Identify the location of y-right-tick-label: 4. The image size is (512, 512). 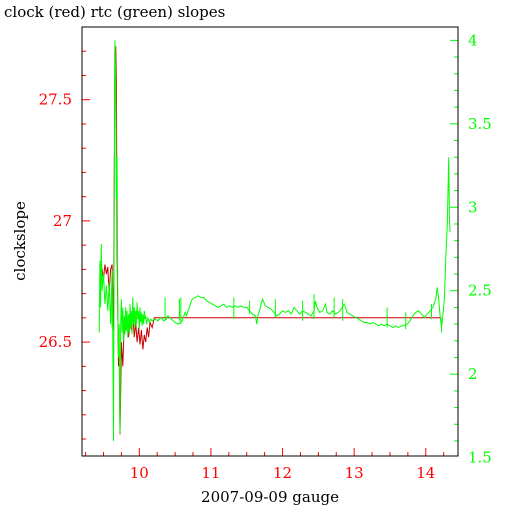
(473, 40).